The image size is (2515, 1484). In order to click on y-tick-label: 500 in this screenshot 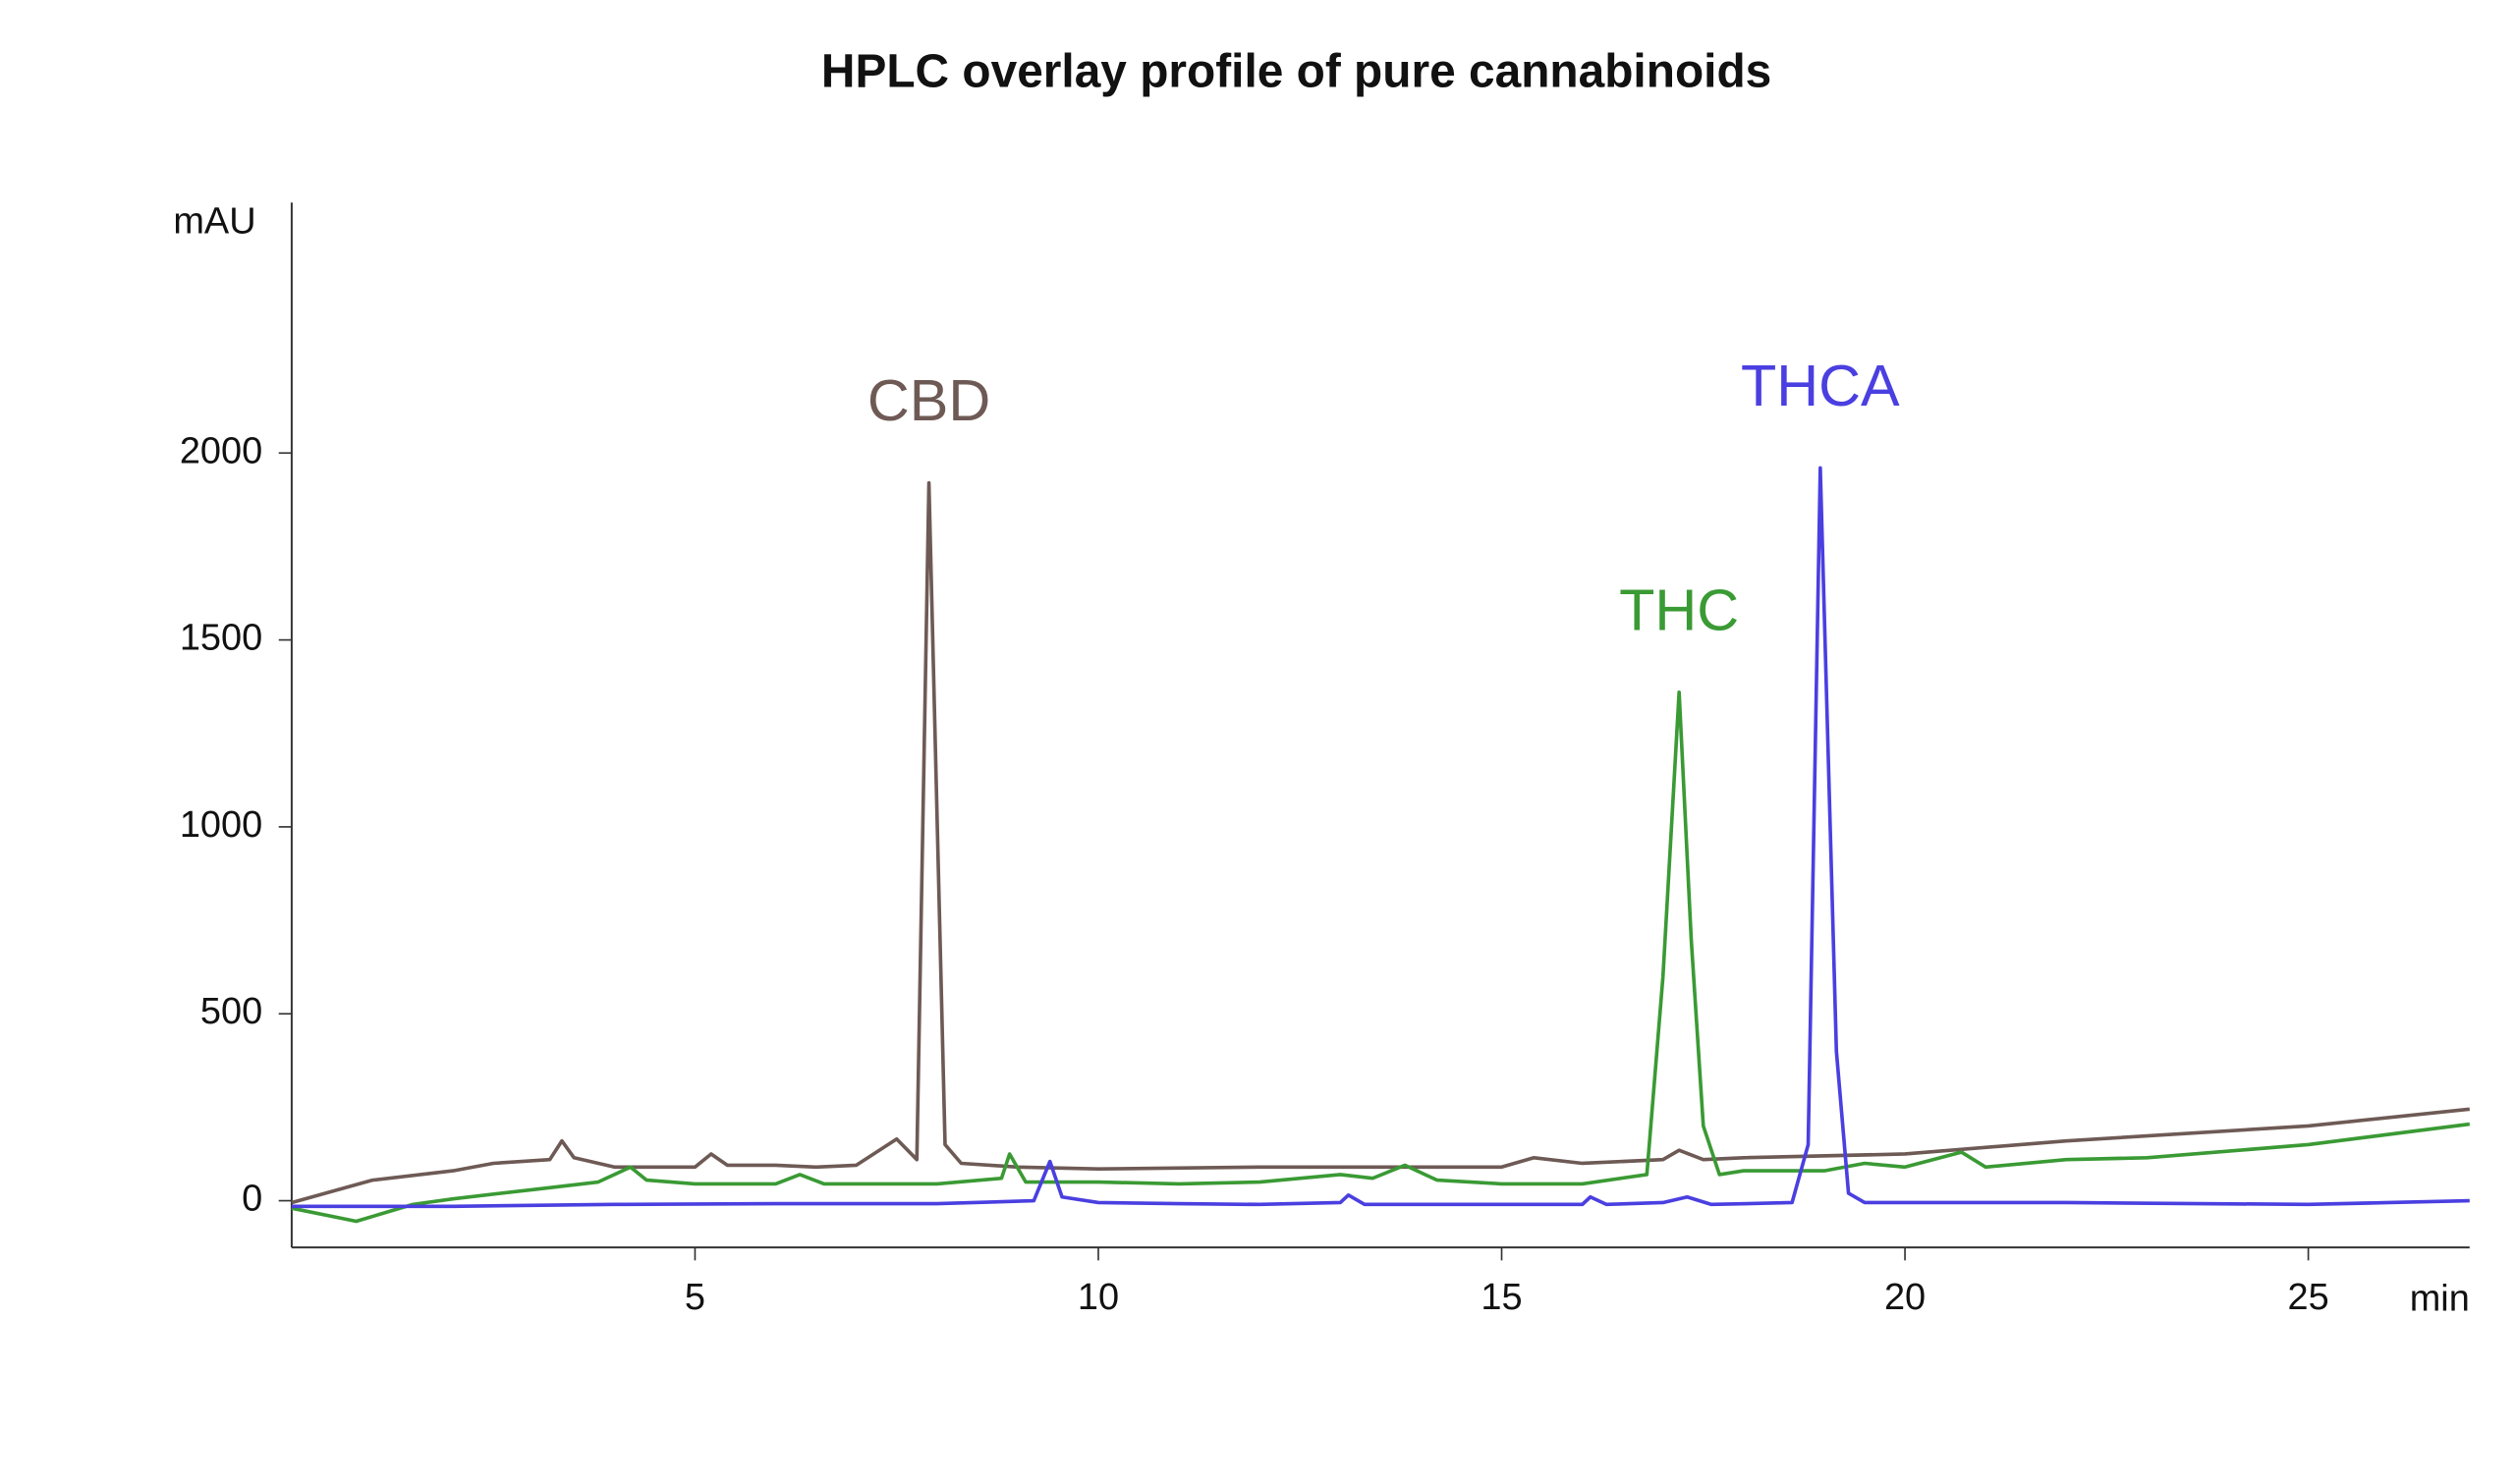, I will do `click(231, 1011)`.